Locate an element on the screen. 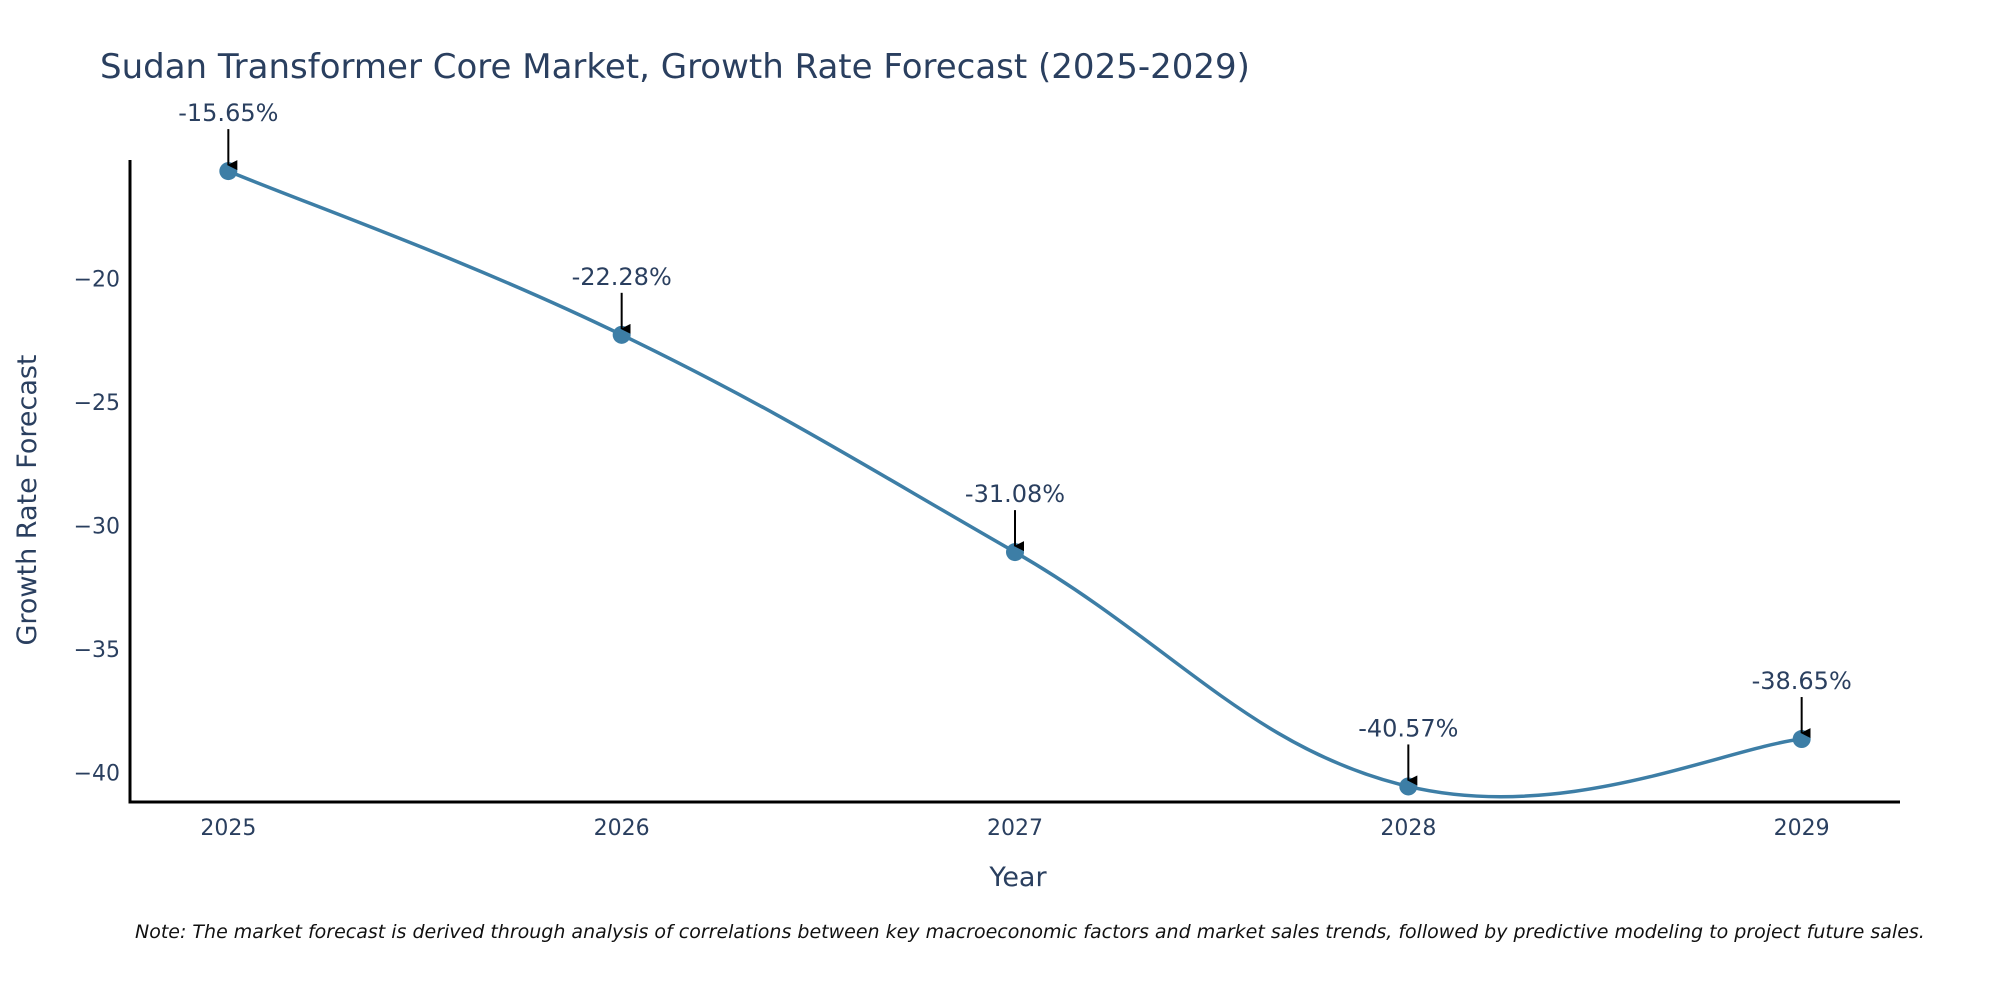 The height and width of the screenshot is (1000, 2000). data-label: -15.65% is located at coordinates (228, 113).